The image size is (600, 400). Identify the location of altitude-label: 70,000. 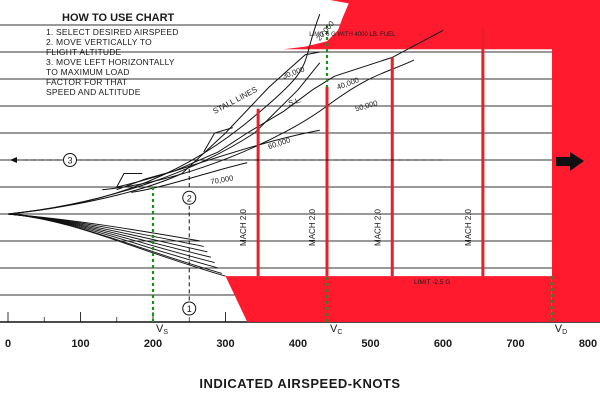
(222, 179).